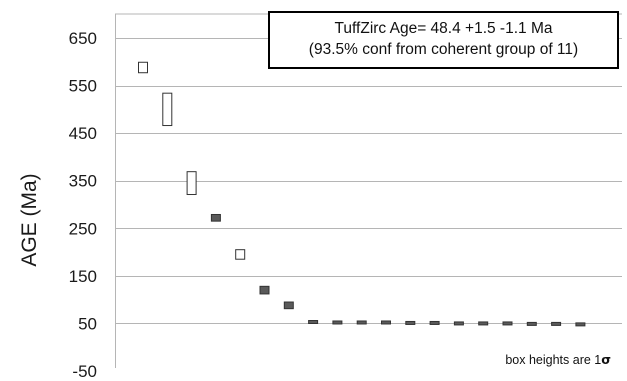 The image size is (627, 381). I want to click on y-axis-label: AGE (Ma), so click(29, 219).